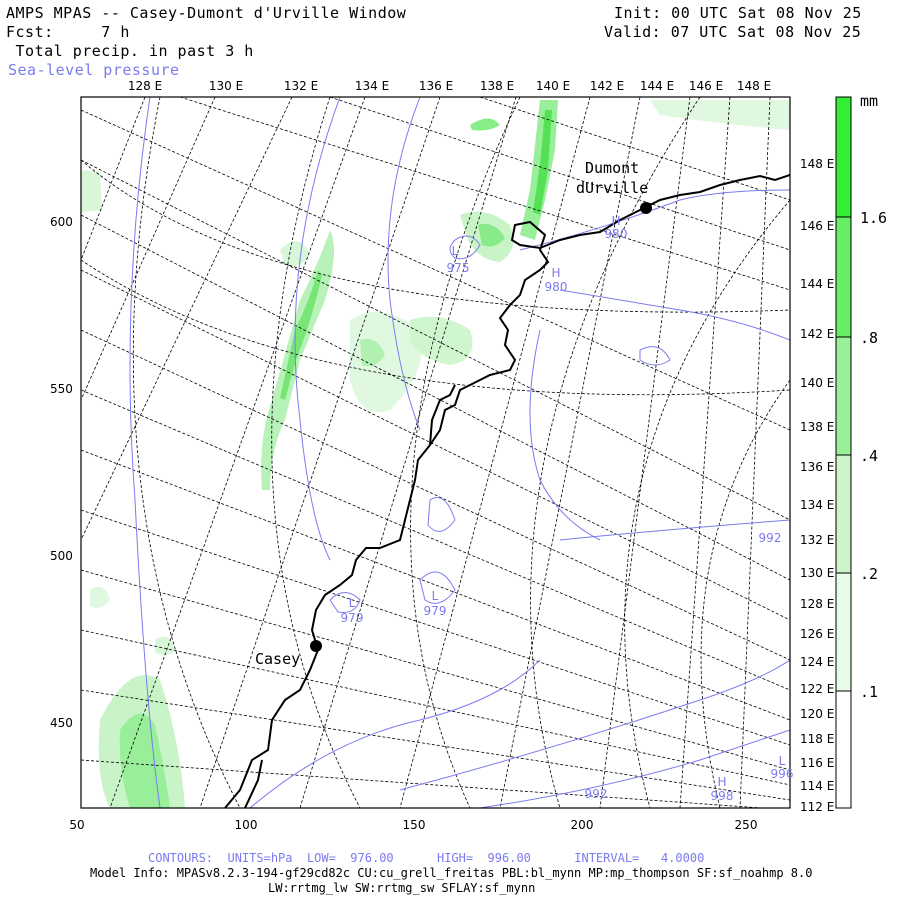 The height and width of the screenshot is (900, 900). What do you see at coordinates (817, 284) in the screenshot?
I see `svg-text: 144 E` at bounding box center [817, 284].